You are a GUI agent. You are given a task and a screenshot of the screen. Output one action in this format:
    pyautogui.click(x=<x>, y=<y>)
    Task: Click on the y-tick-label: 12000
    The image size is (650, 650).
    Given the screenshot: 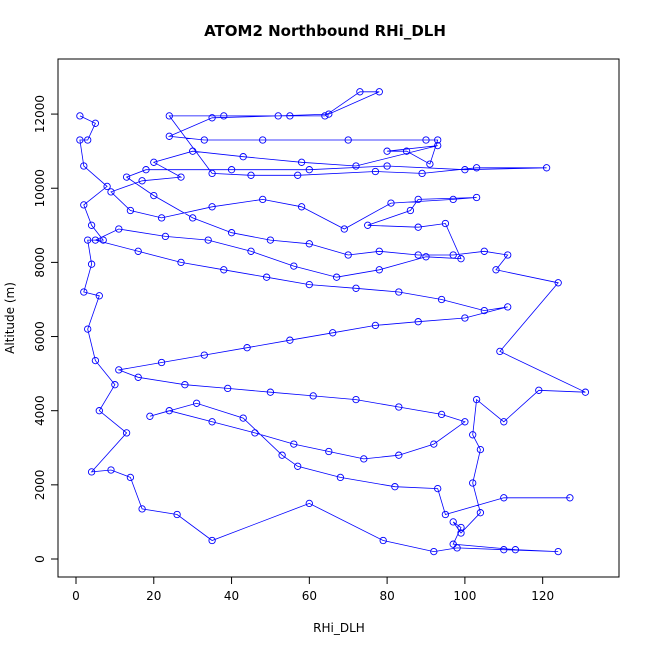 What is the action you would take?
    pyautogui.click(x=40, y=114)
    